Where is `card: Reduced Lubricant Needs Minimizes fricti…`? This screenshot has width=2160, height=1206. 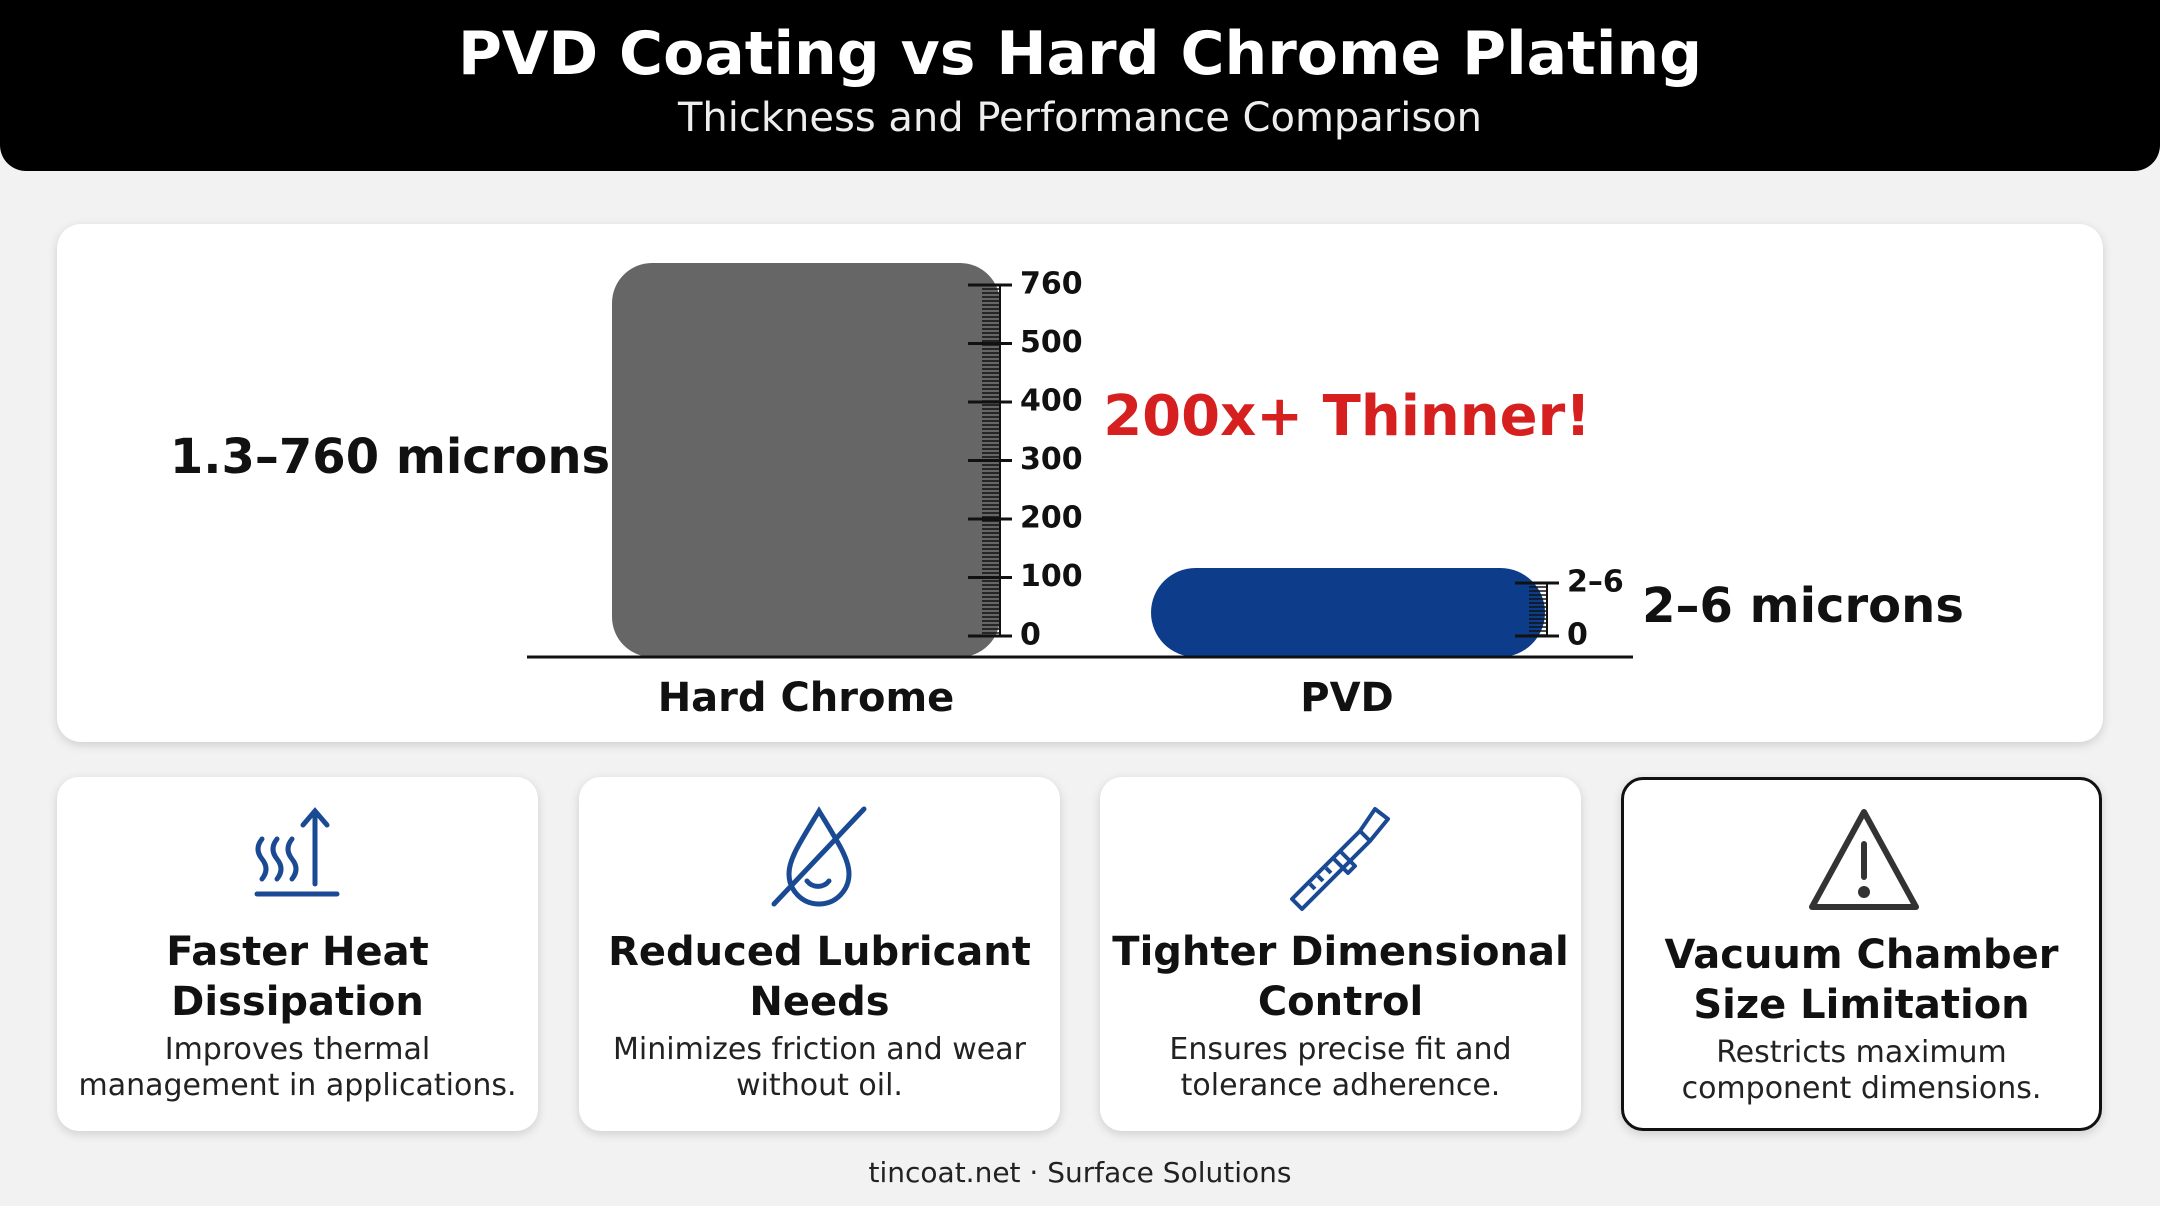 card: Reduced Lubricant Needs Minimizes fricti… is located at coordinates (819, 954).